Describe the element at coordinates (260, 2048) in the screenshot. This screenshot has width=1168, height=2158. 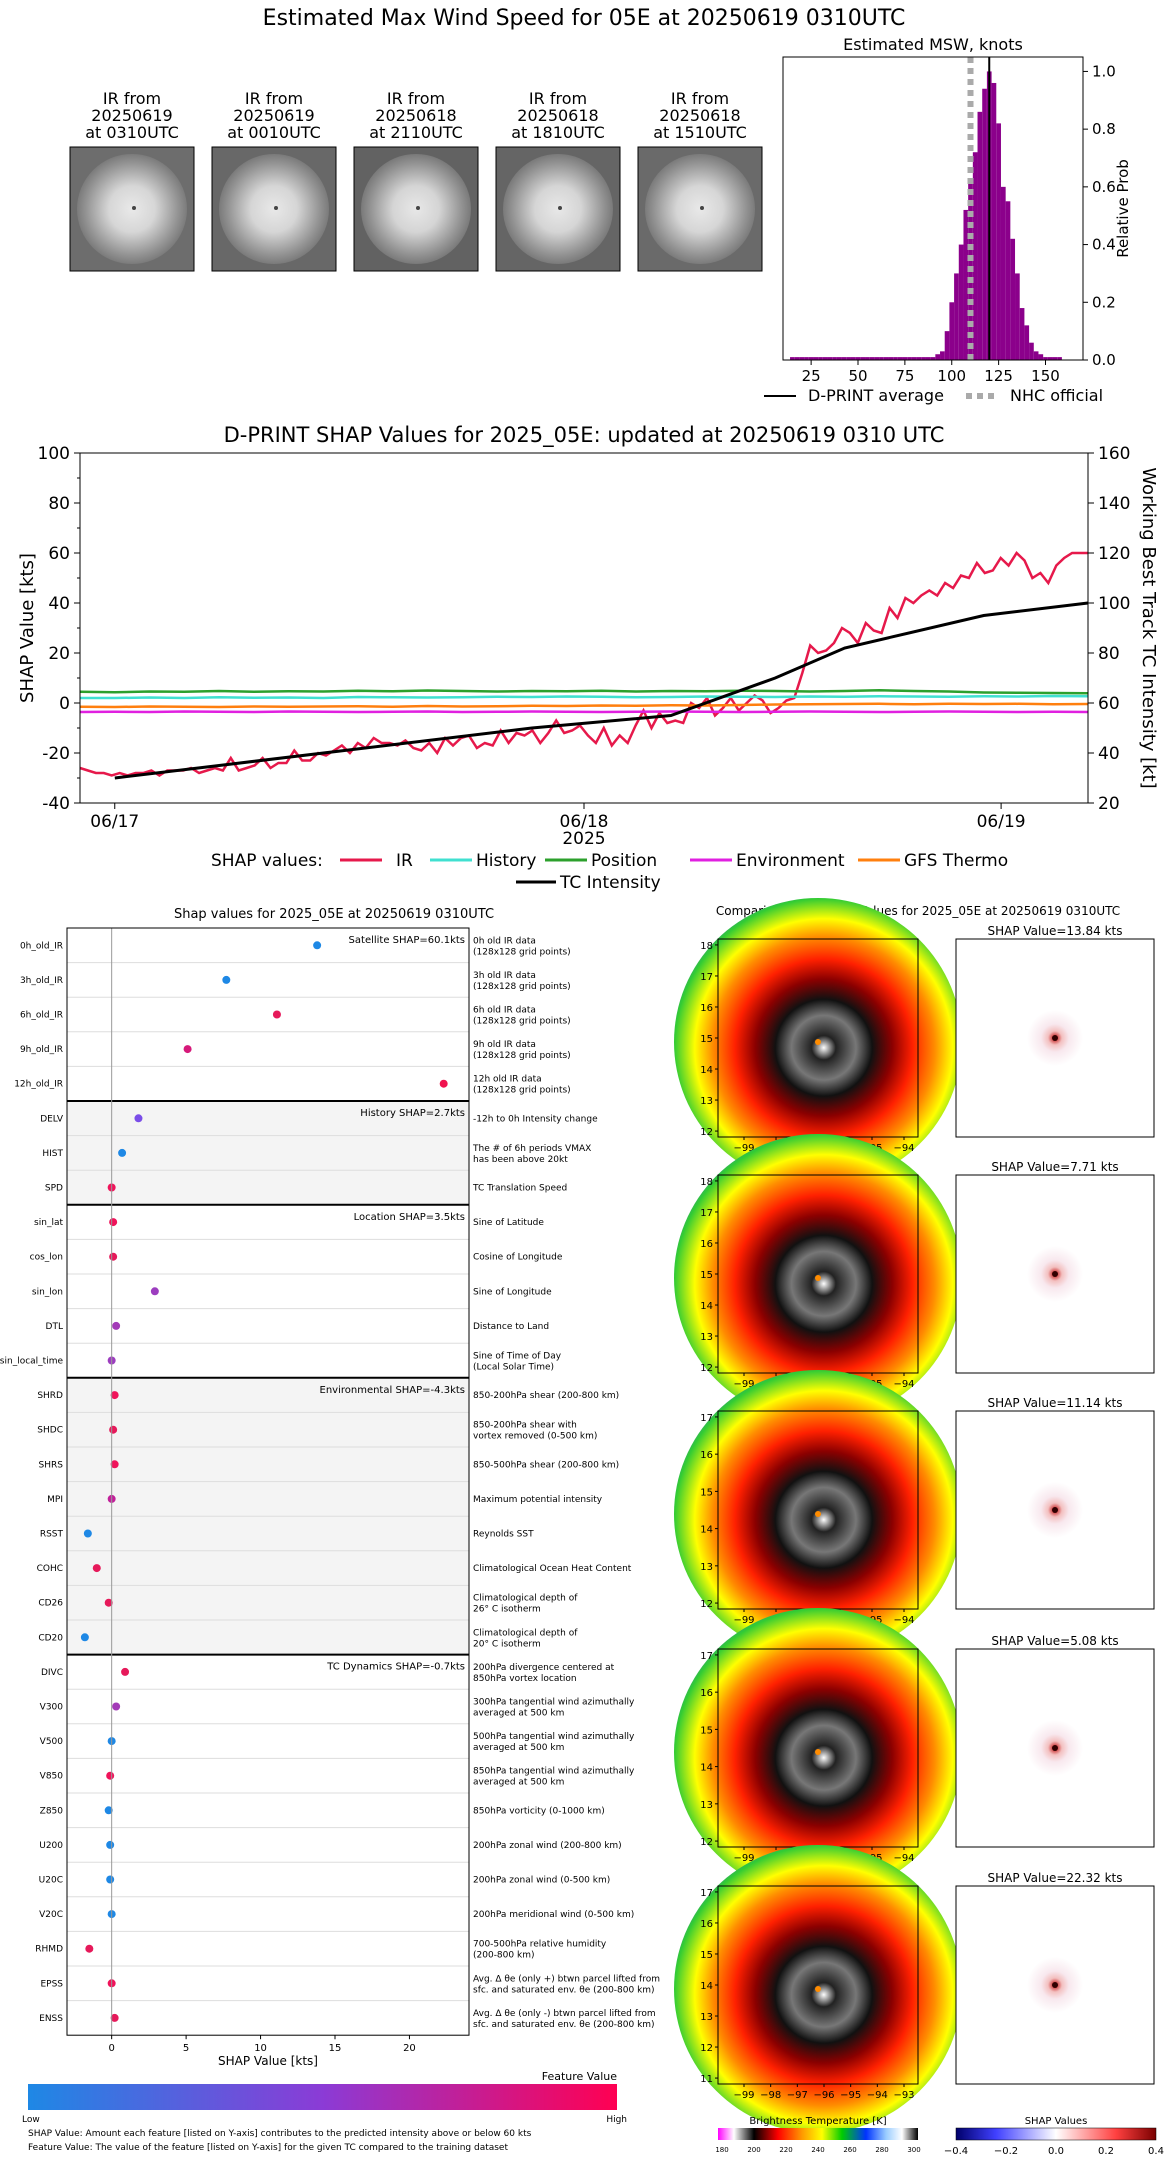
I see `x-tick-label: 10` at that location.